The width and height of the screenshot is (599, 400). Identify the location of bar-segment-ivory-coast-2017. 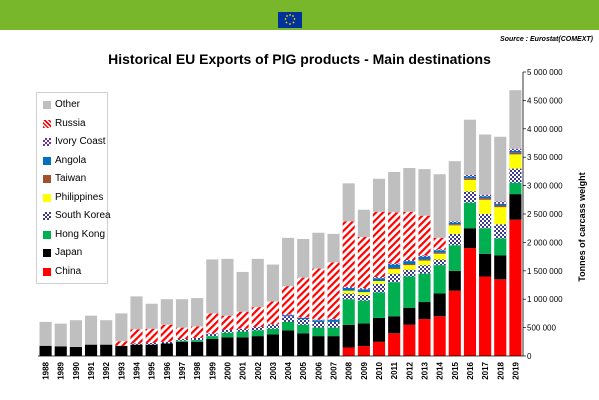
(485, 195).